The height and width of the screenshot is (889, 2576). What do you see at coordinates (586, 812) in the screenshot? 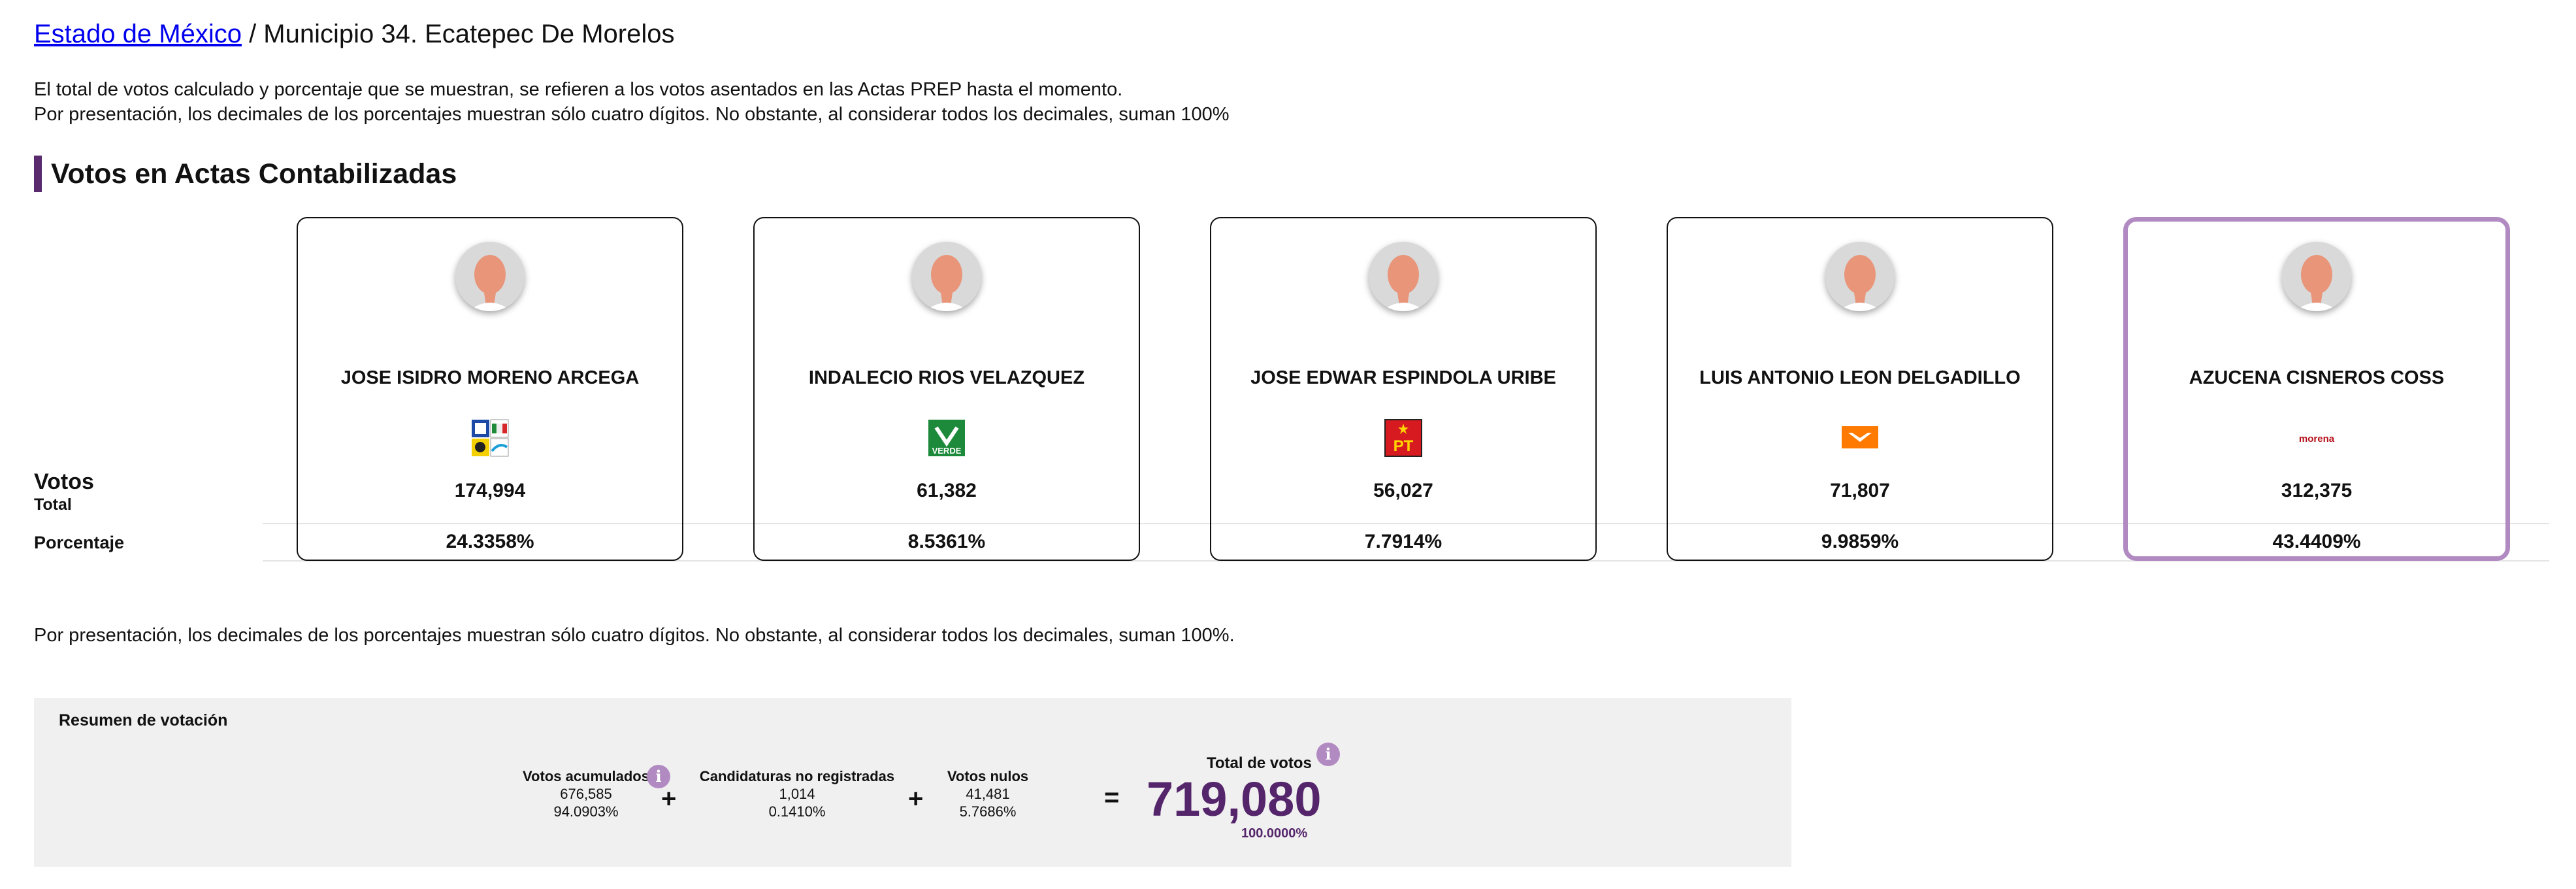
I see `votos-acumulados-pct: 94.0903%` at bounding box center [586, 812].